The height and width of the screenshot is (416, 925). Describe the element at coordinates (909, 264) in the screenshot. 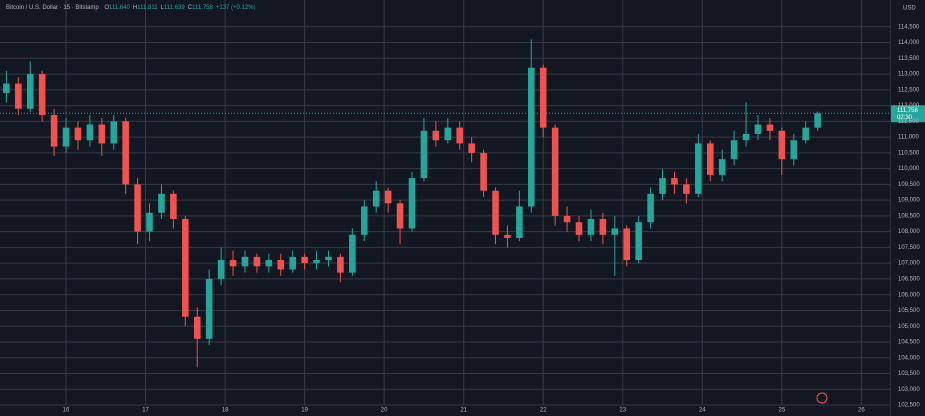

I see `y-tick-label: 107,000` at that location.